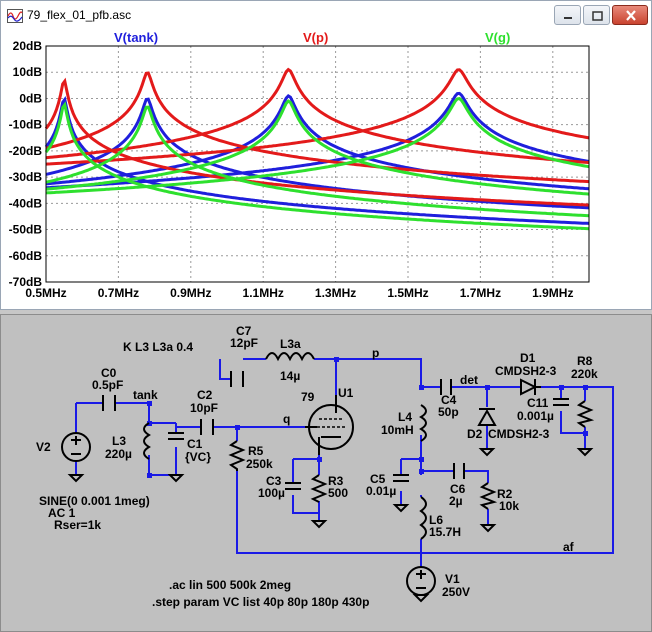  What do you see at coordinates (198, 457) in the screenshot?
I see `c1-value: {VC}` at bounding box center [198, 457].